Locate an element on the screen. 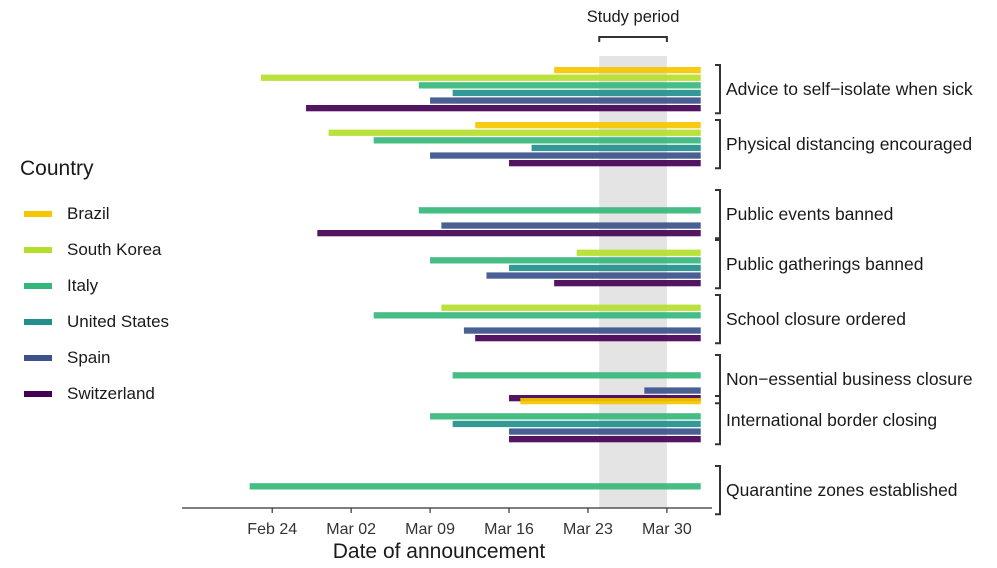 The height and width of the screenshot is (568, 997). legend-label: United States is located at coordinates (118, 321).